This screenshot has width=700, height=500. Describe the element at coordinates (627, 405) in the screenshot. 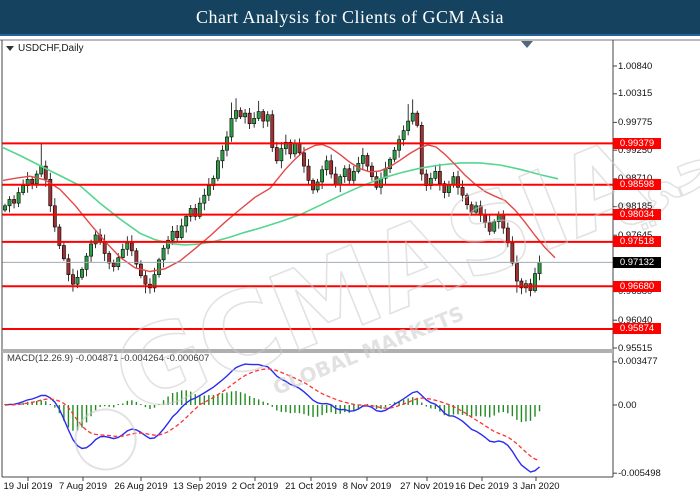

I see `macd-axis-tick-label: 0.00` at that location.